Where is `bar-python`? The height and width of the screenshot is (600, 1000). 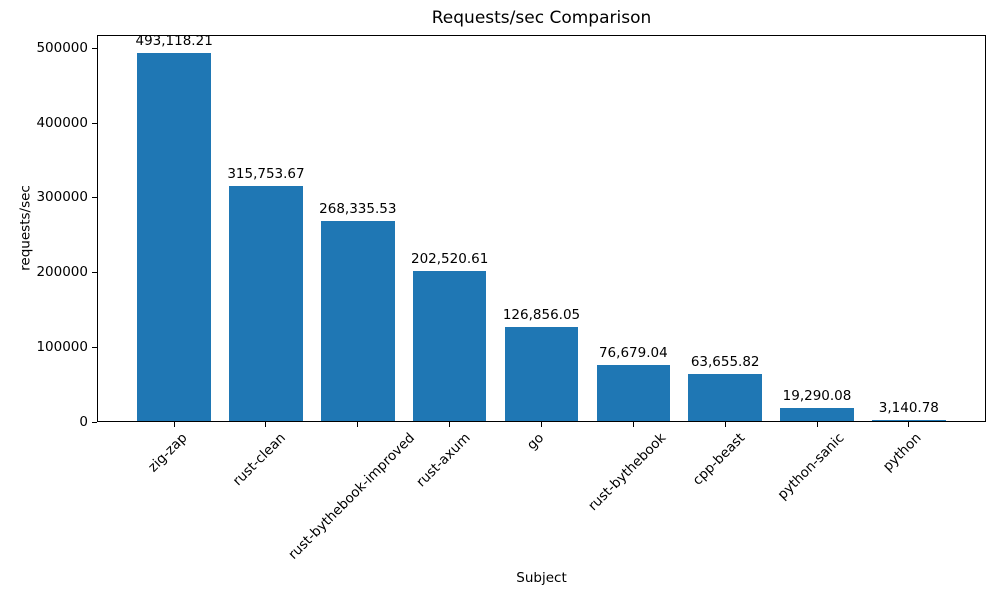 bar-python is located at coordinates (909, 420).